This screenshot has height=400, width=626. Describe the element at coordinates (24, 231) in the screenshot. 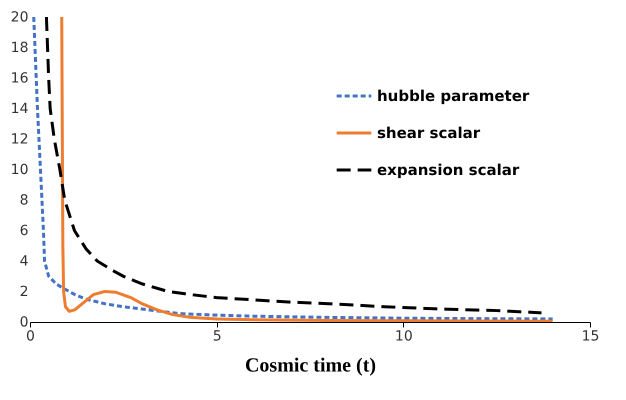

I see `y-tick-label: 6` at that location.